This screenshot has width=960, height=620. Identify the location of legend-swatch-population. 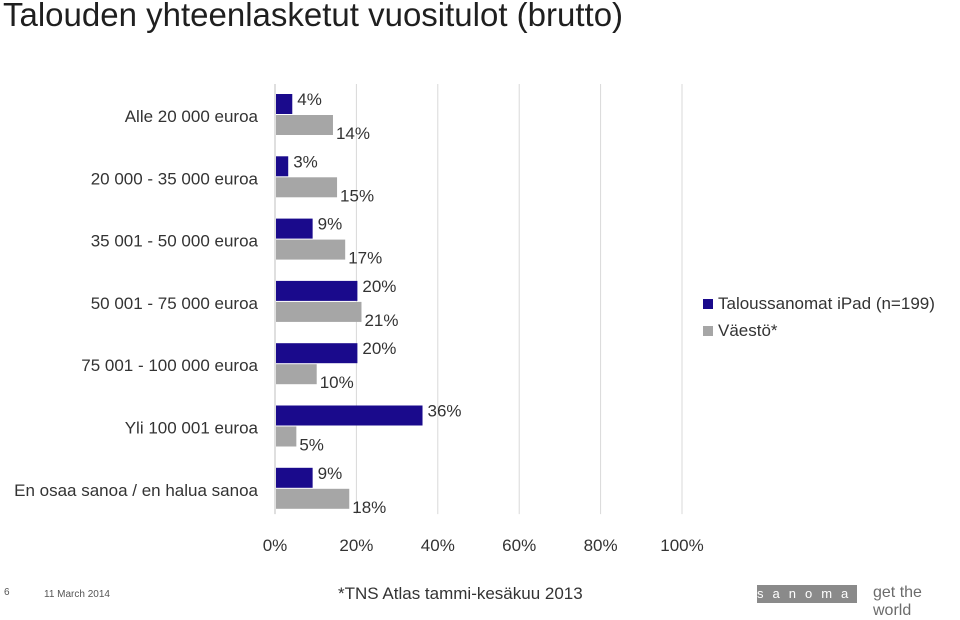
(708, 330).